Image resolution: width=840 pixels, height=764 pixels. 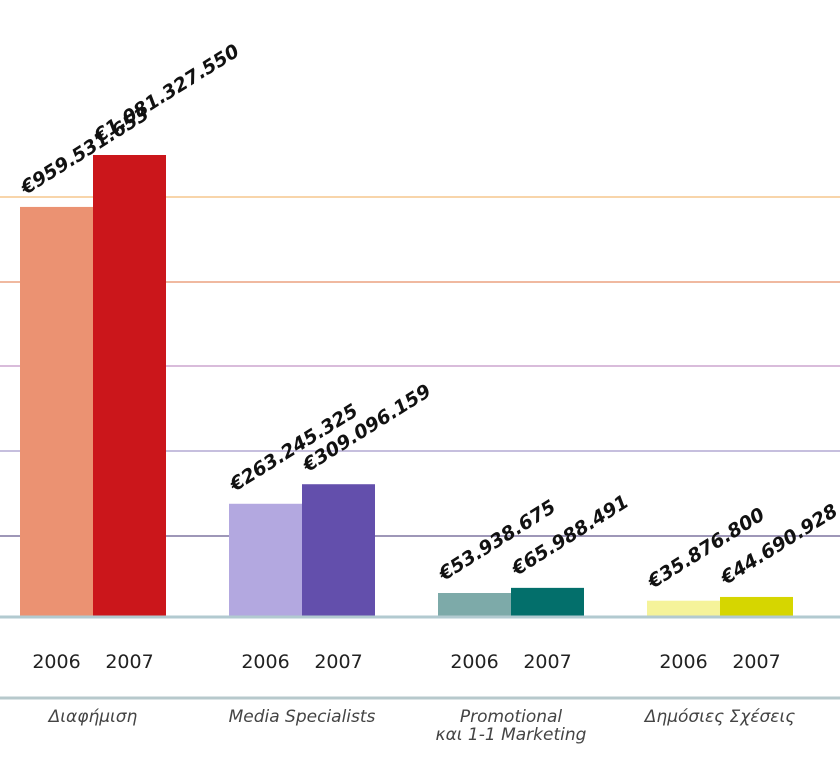 I want to click on category-label: Media Specialists, so click(x=302, y=717).